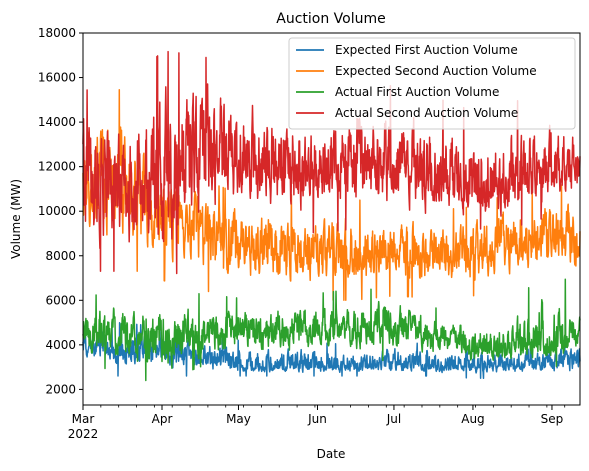 This screenshot has height=471, width=589. What do you see at coordinates (426, 50) in the screenshot?
I see `legend-label: Expected First Auction Volume` at bounding box center [426, 50].